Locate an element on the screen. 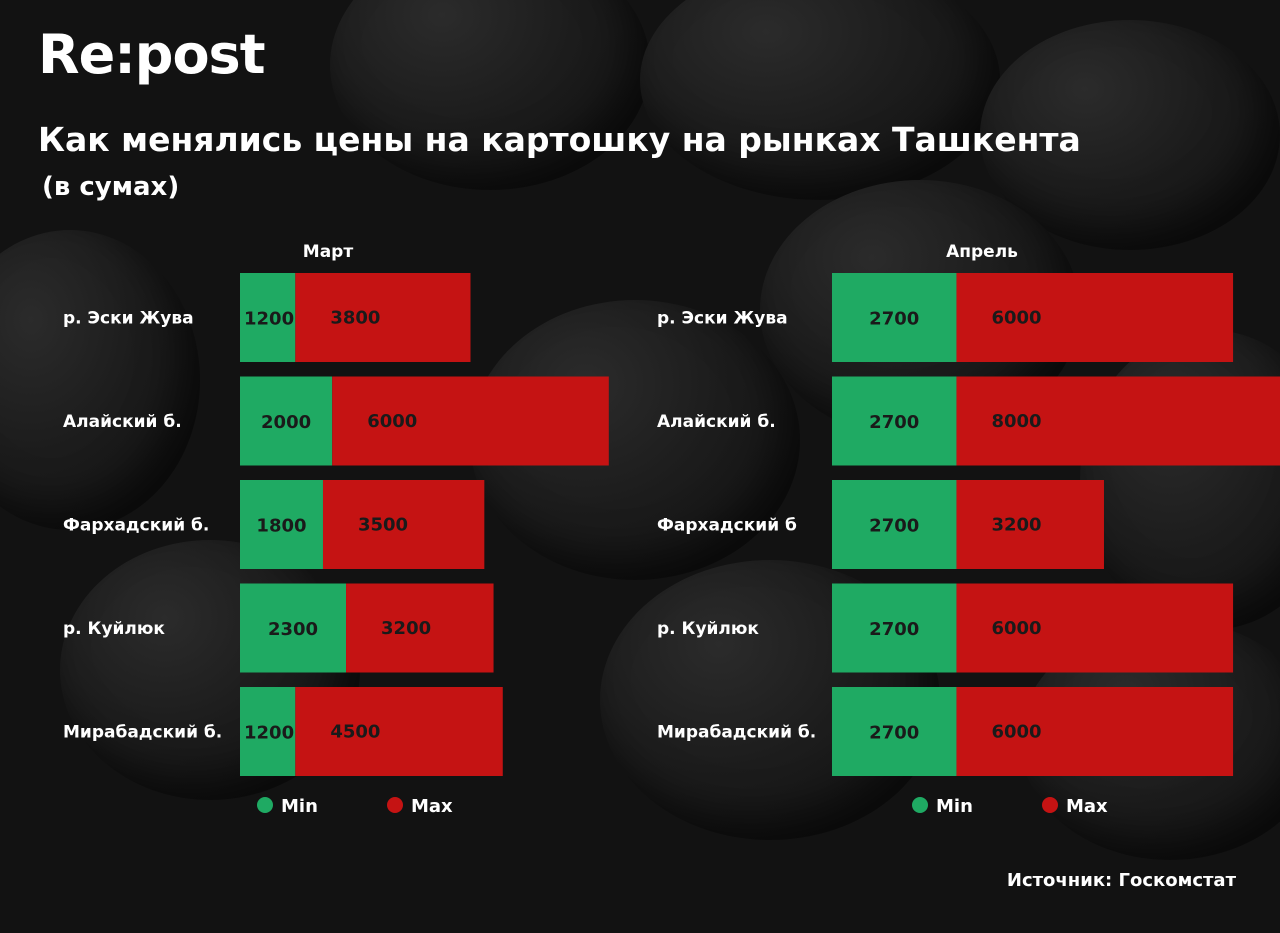 This screenshot has height=933, width=1280. logo: Re:post is located at coordinates (152, 54).